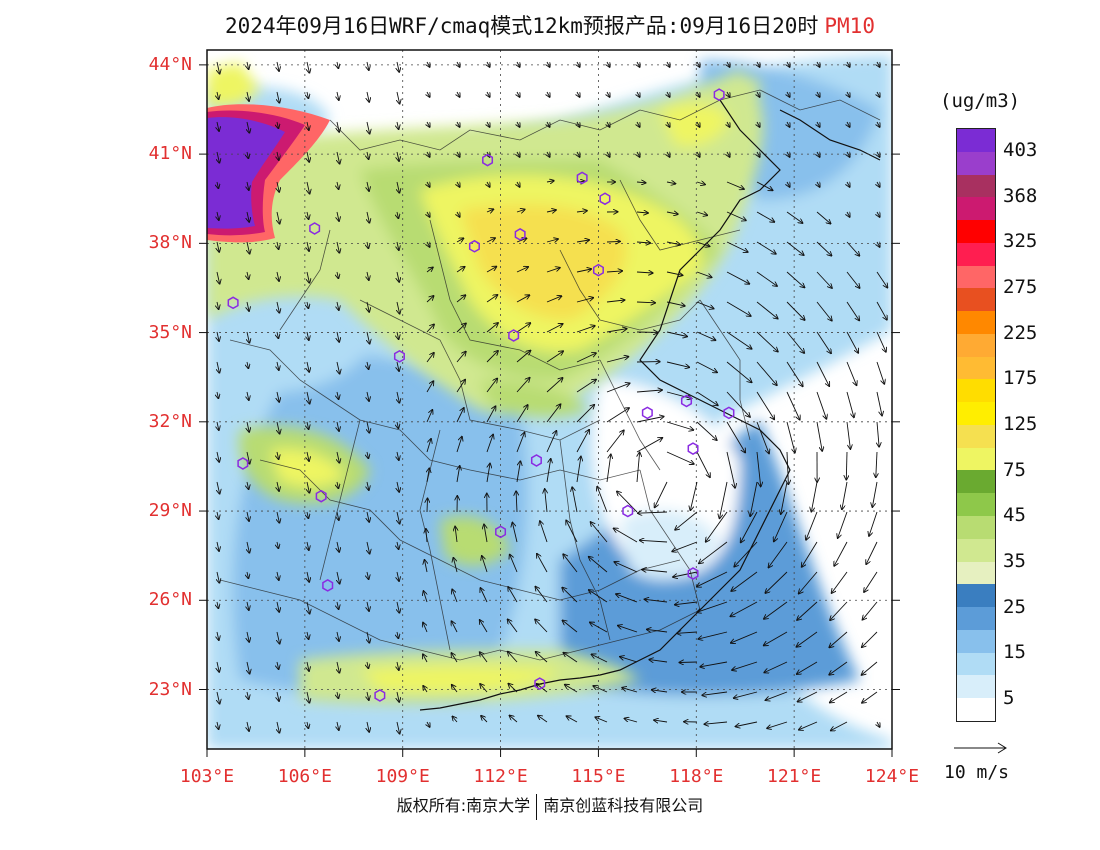  Describe the element at coordinates (1020, 286) in the screenshot. I see `legend-label: 275` at that location.